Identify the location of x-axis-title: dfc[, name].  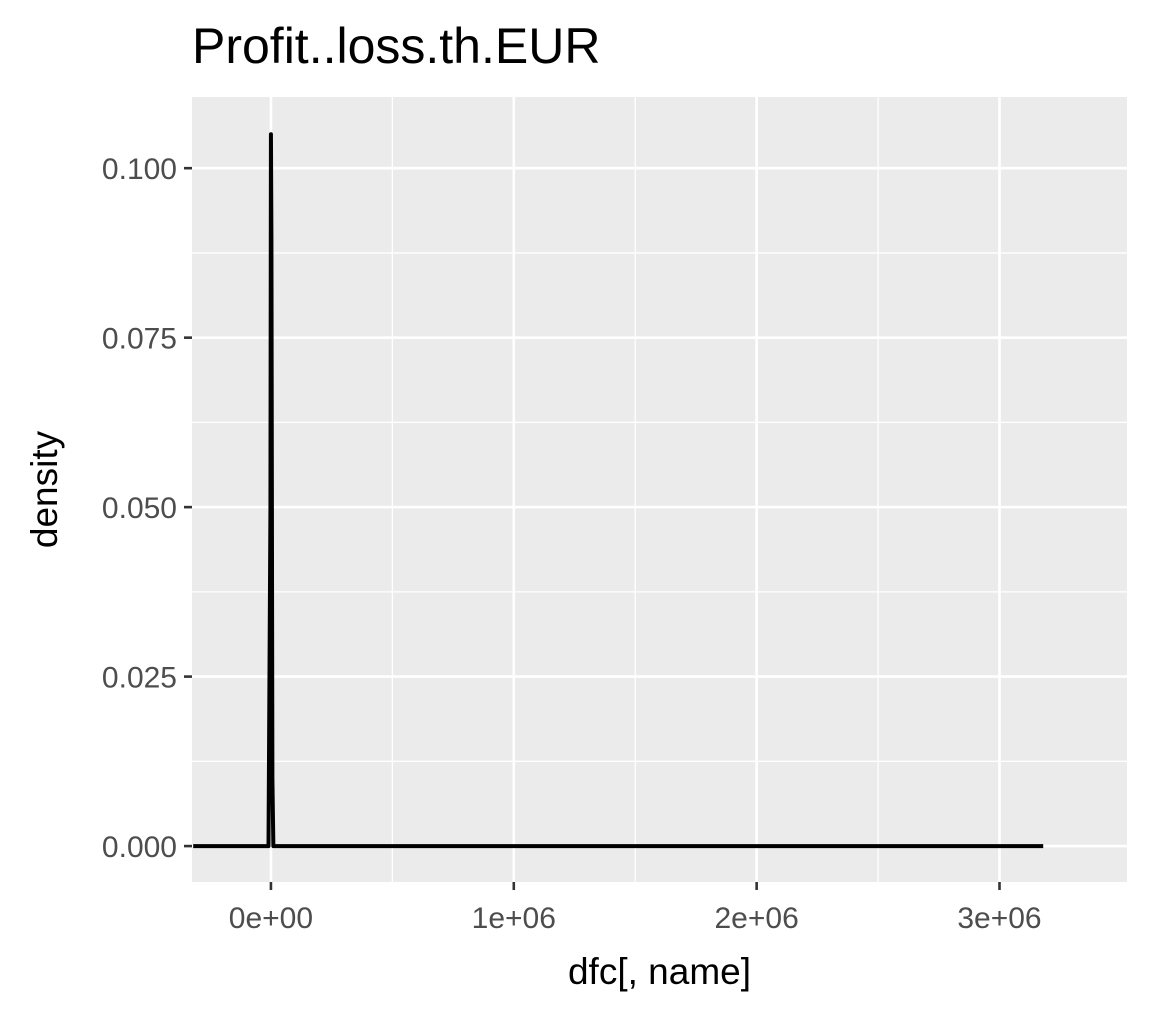
(659, 971).